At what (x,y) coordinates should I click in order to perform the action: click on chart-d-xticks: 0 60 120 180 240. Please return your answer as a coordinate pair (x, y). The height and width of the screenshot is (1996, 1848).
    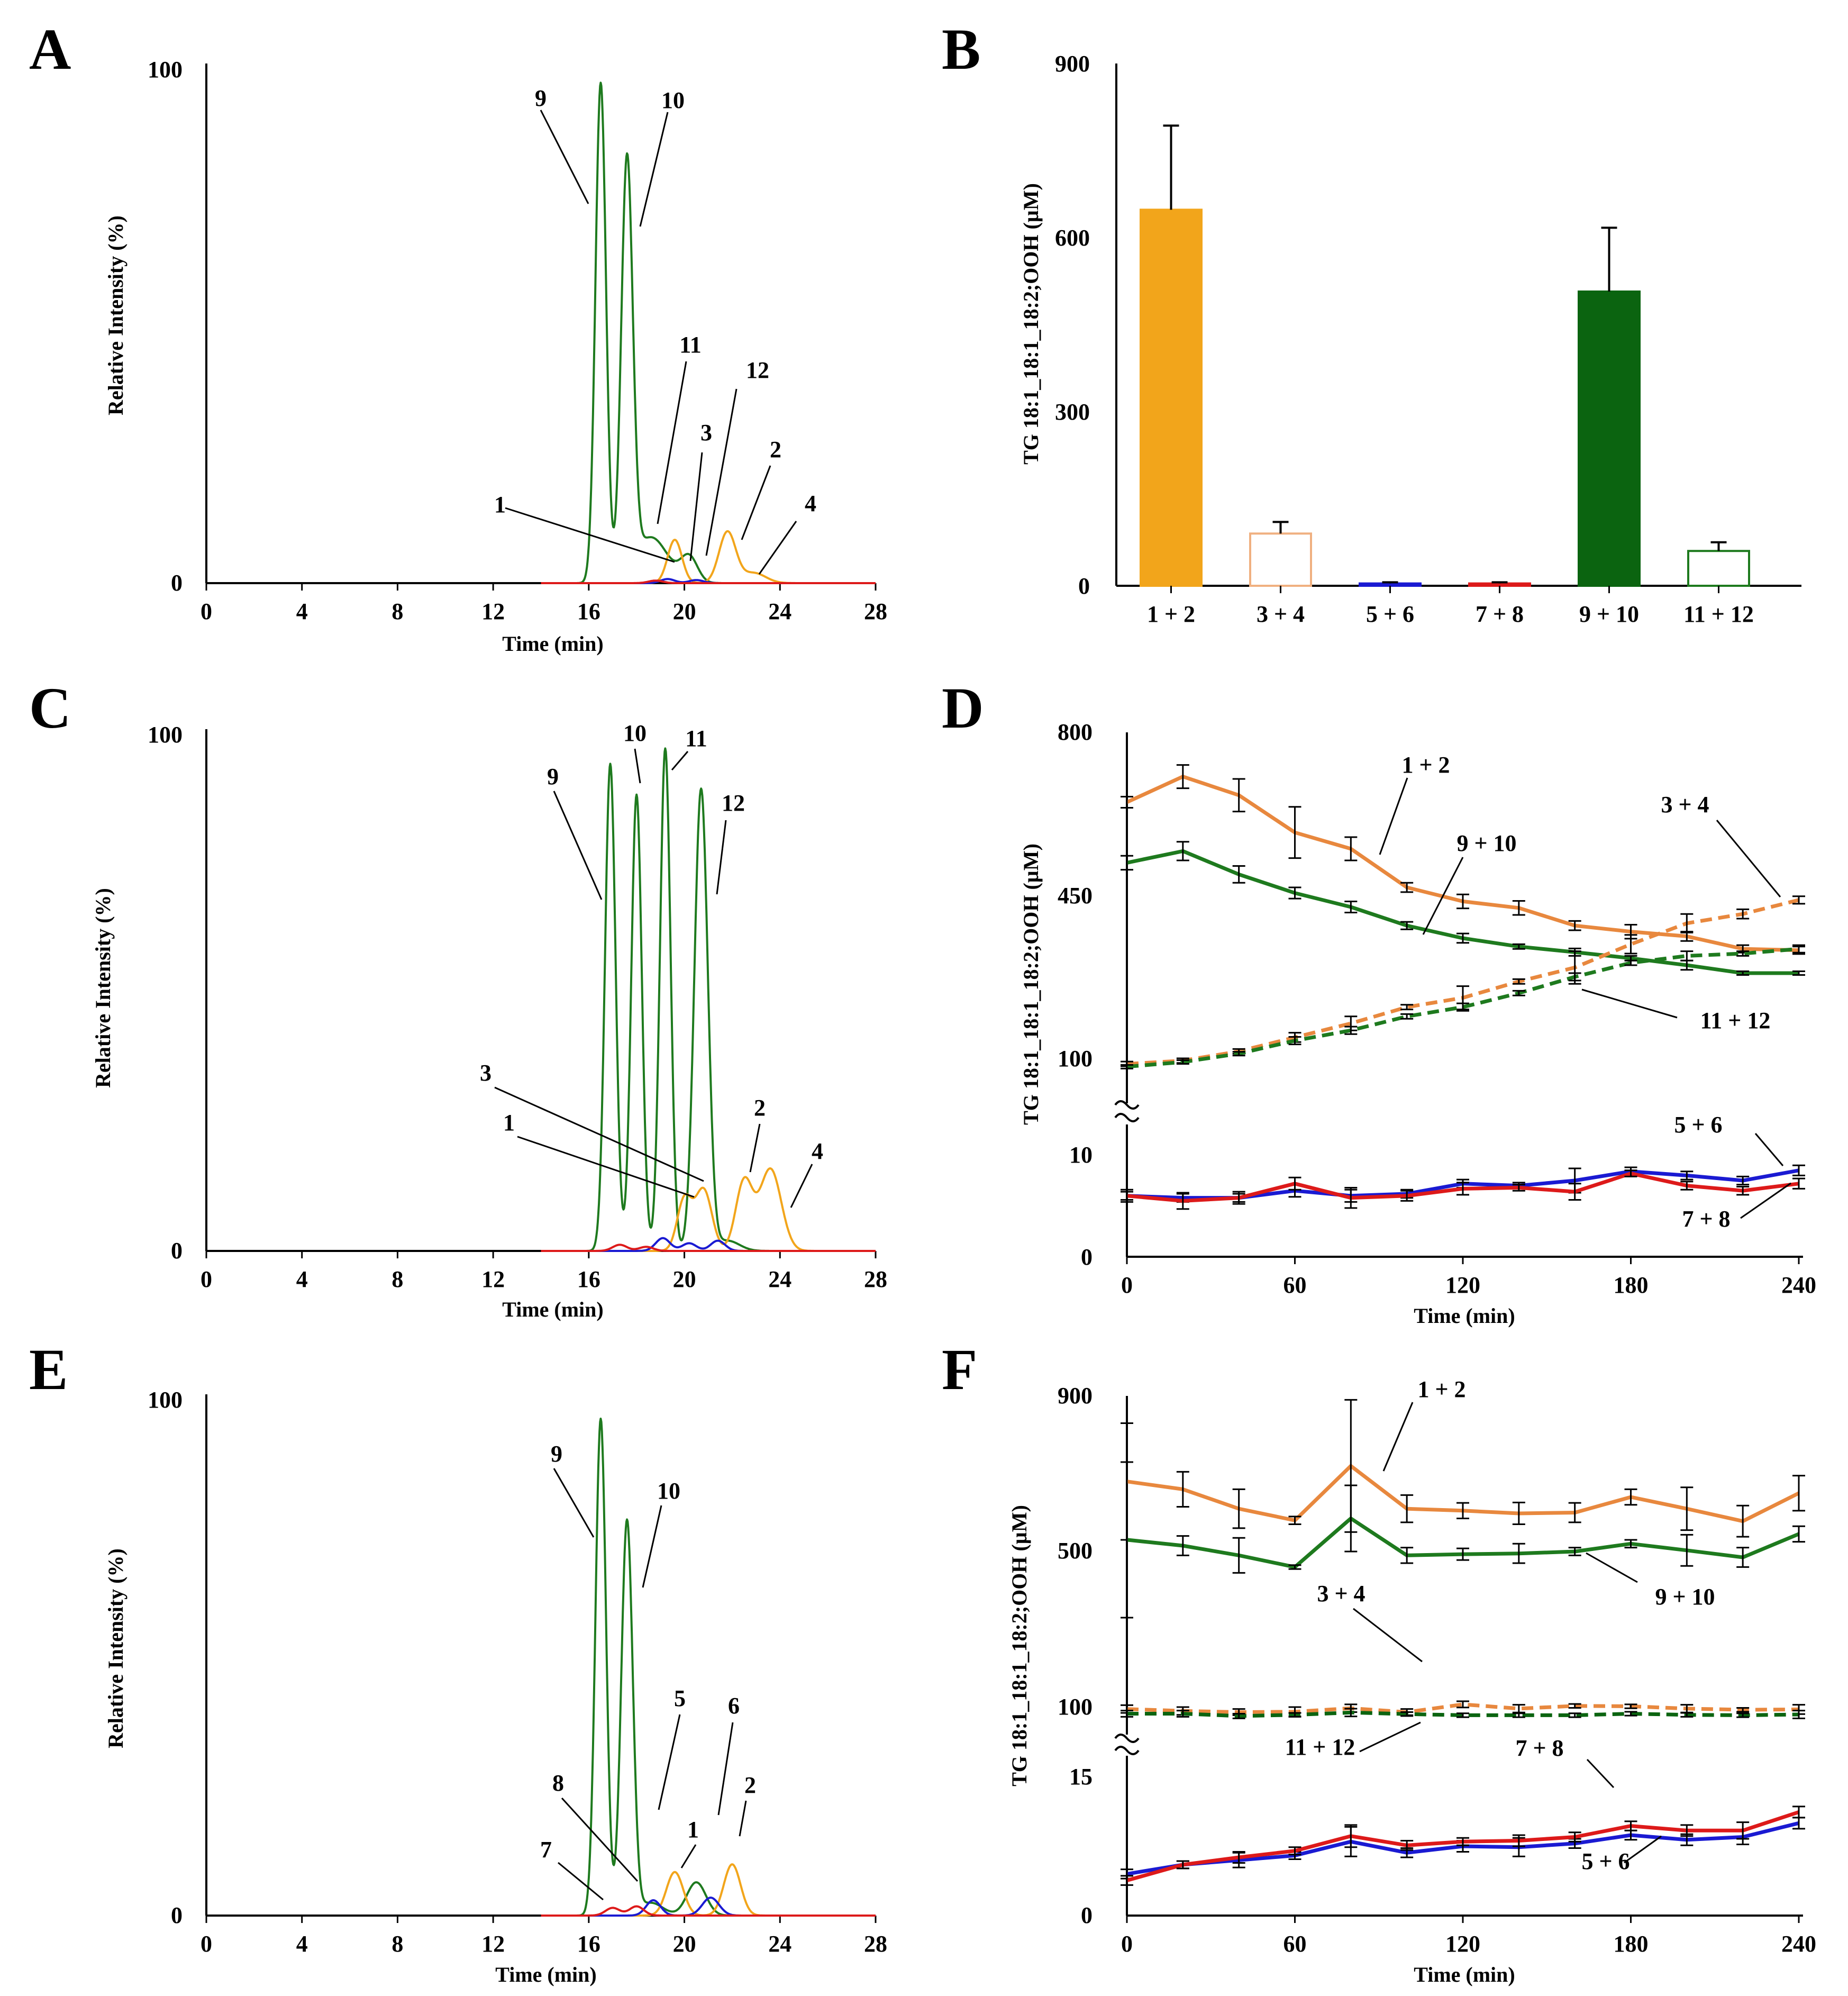
    Looking at the image, I should click on (1468, 1277).